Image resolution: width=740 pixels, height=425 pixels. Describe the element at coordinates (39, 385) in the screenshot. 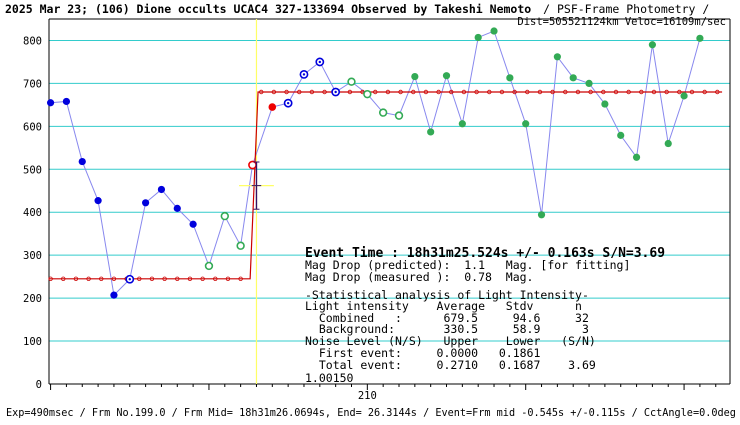

I see `y-tick-label: 0` at that location.